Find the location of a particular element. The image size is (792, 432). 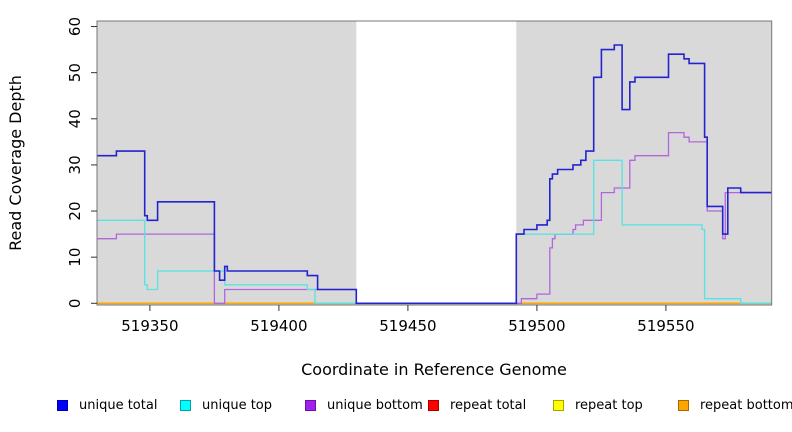

legend-swatch-repeat-bottom is located at coordinates (683, 405).